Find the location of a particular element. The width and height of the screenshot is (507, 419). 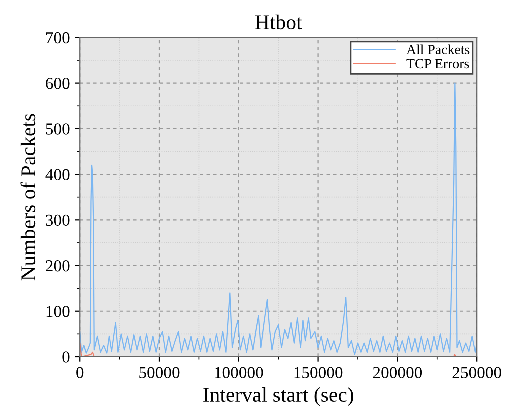

legend-label: All Packets is located at coordinates (438, 49).